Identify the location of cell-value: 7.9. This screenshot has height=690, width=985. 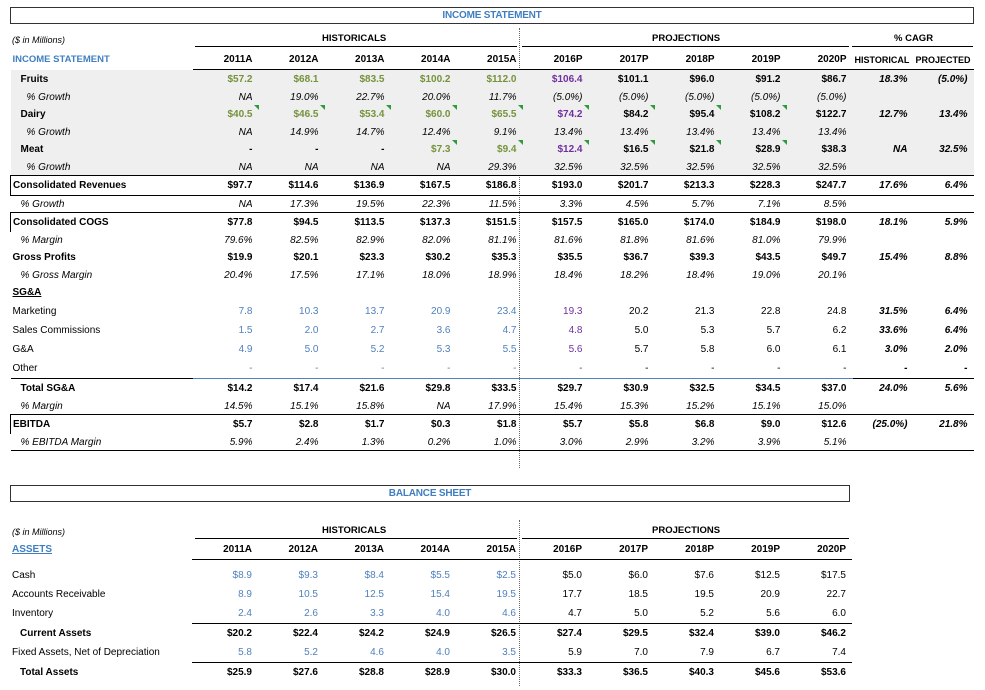
(687, 653).